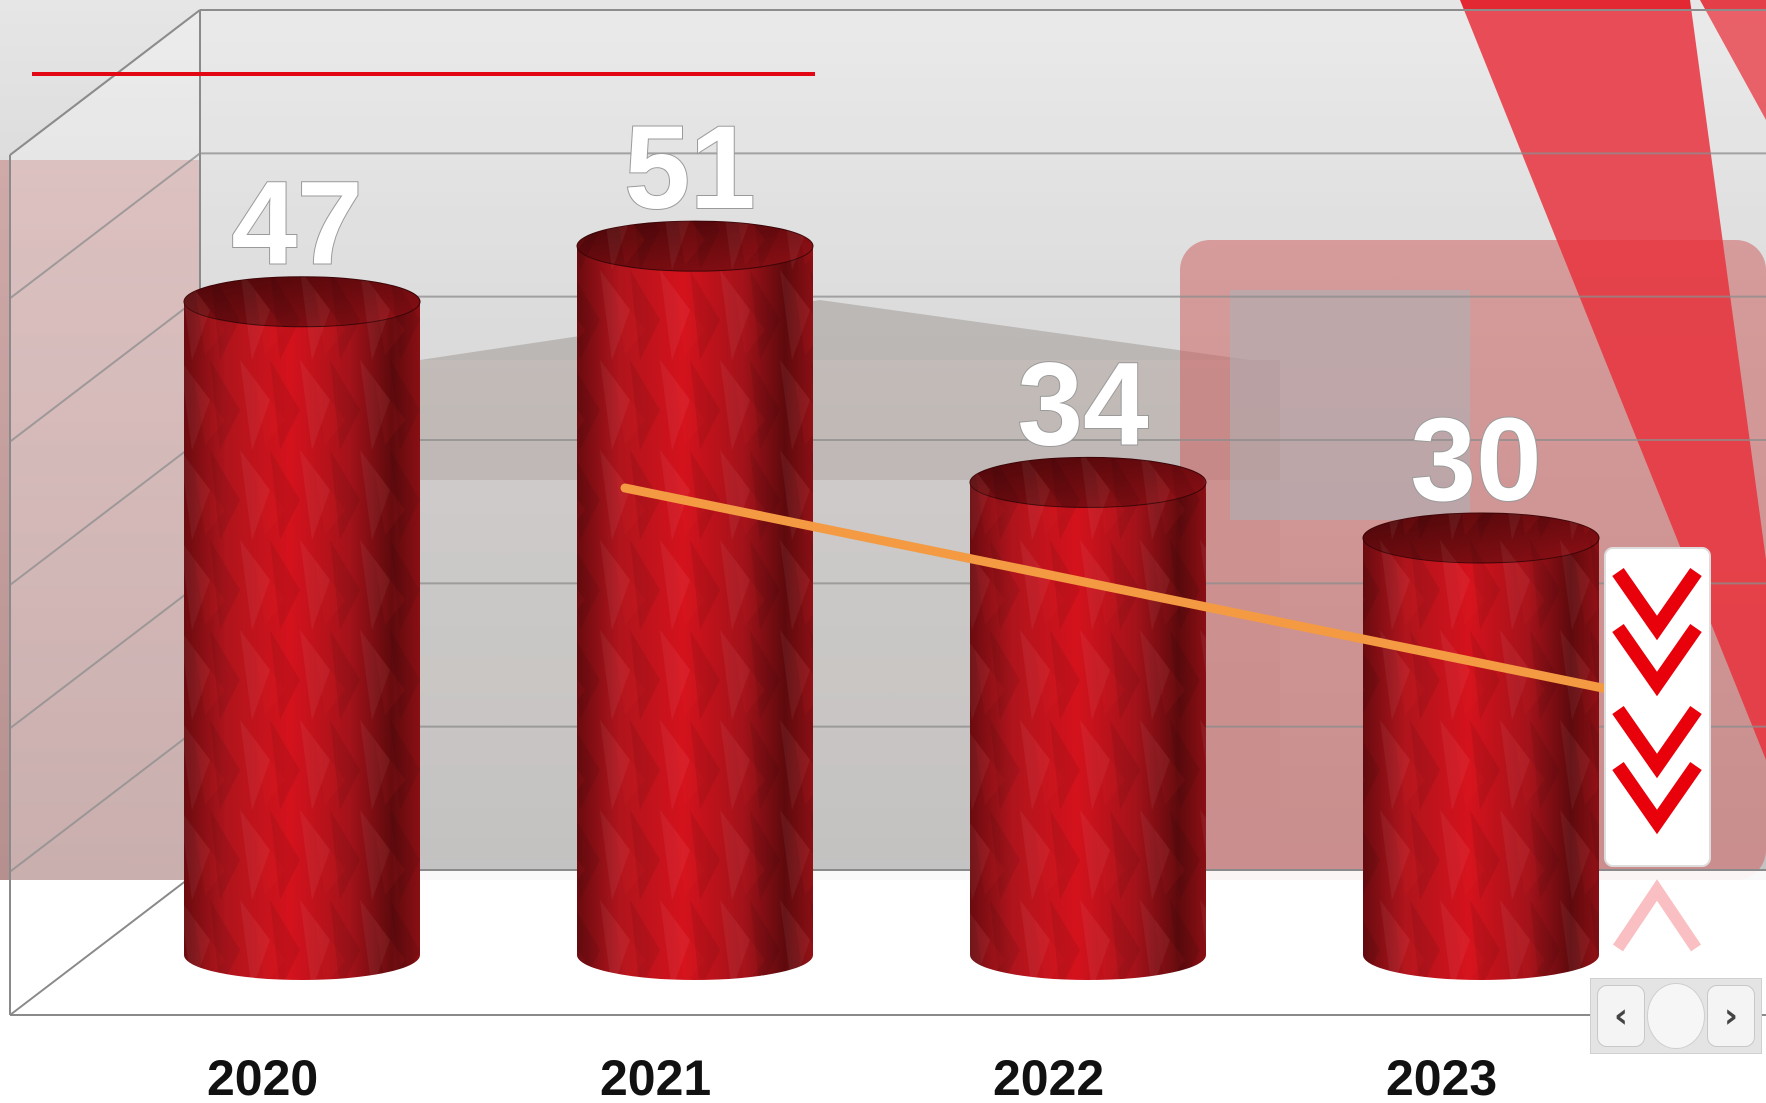 The width and height of the screenshot is (1766, 1103). I want to click on value-label-2022: 34, so click(1082, 404).